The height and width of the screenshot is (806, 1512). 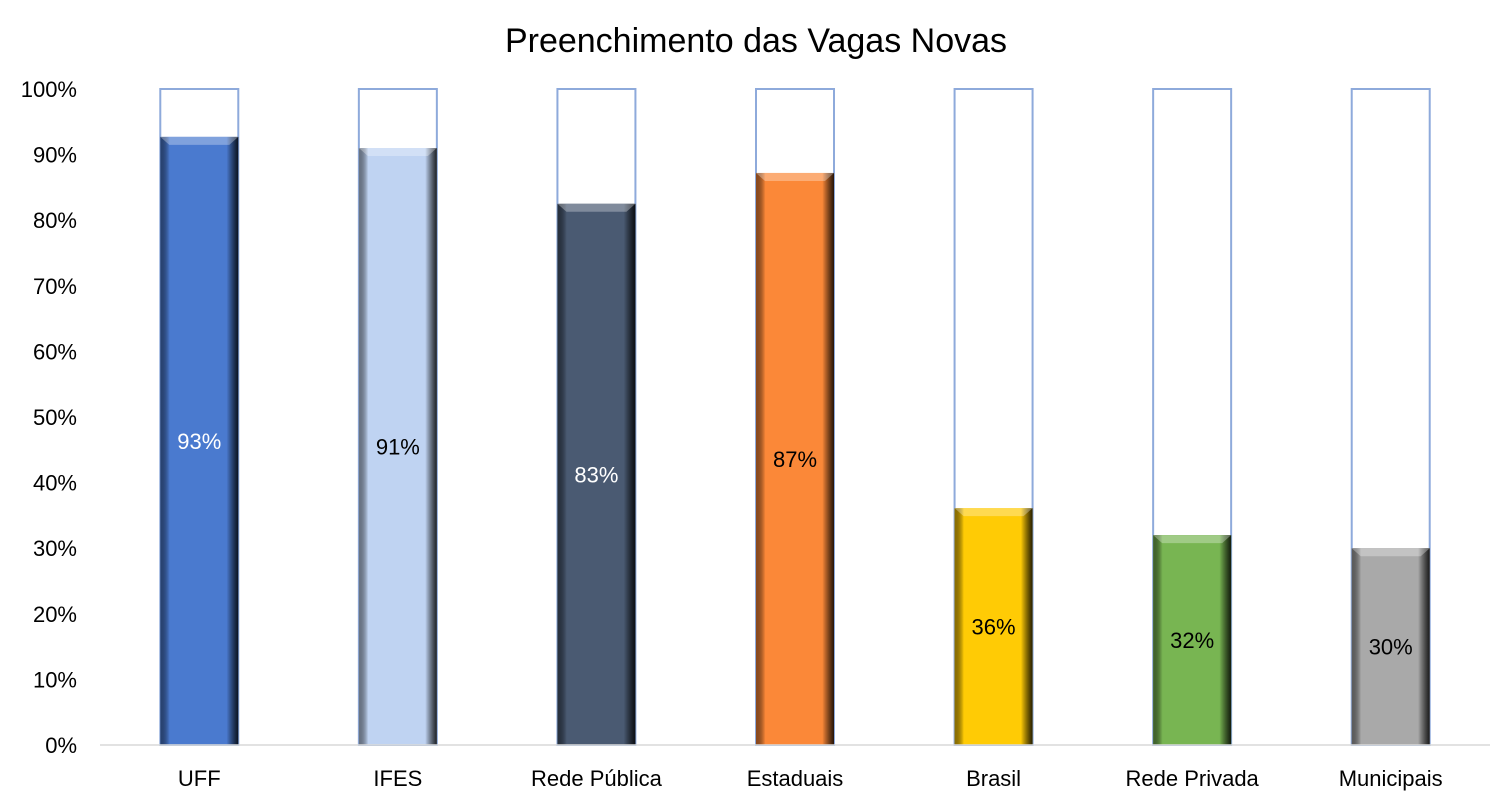 What do you see at coordinates (795, 778) in the screenshot?
I see `x-tick-label: Estaduais` at bounding box center [795, 778].